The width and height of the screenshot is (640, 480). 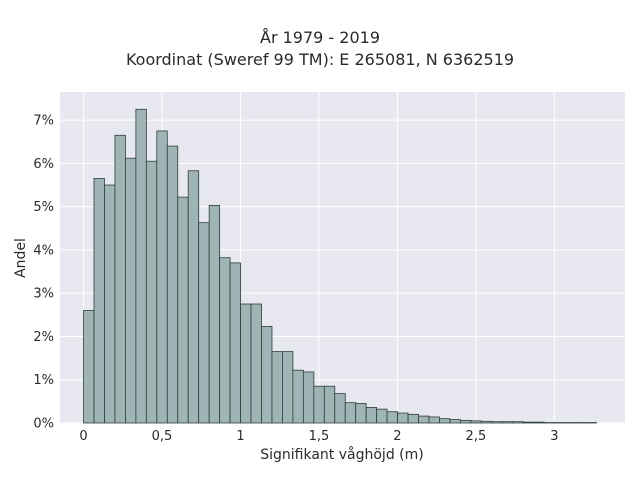 I want to click on y-tick-label: 5%, so click(x=43, y=207).